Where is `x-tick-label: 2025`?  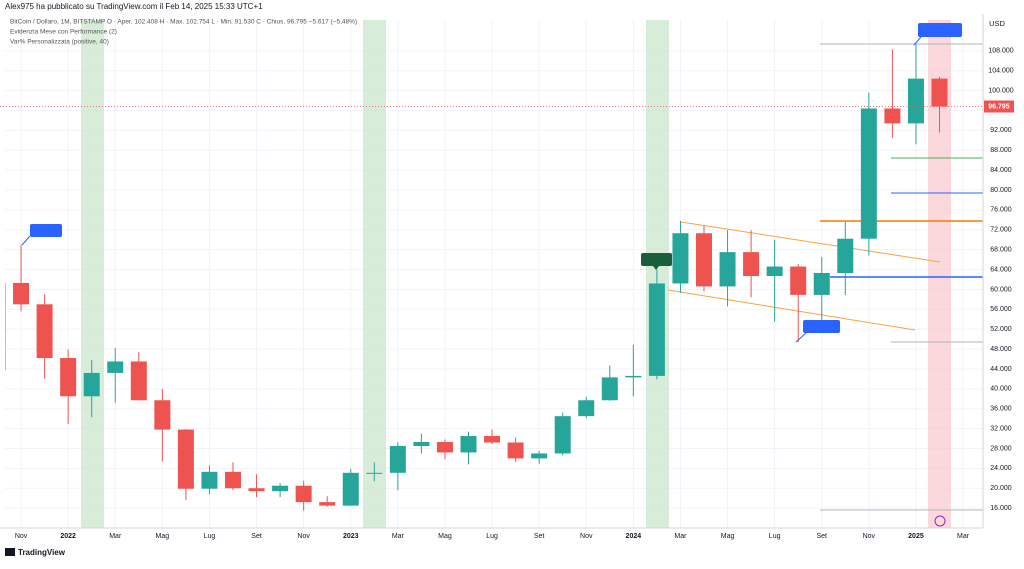
x-tick-label: 2025 is located at coordinates (916, 536).